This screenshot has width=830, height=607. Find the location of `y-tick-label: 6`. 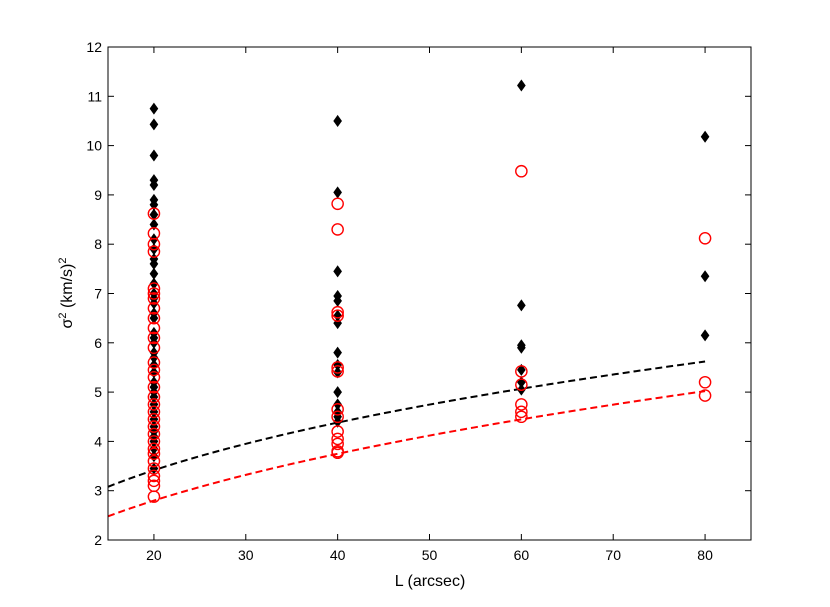

y-tick-label: 6 is located at coordinates (98, 343).